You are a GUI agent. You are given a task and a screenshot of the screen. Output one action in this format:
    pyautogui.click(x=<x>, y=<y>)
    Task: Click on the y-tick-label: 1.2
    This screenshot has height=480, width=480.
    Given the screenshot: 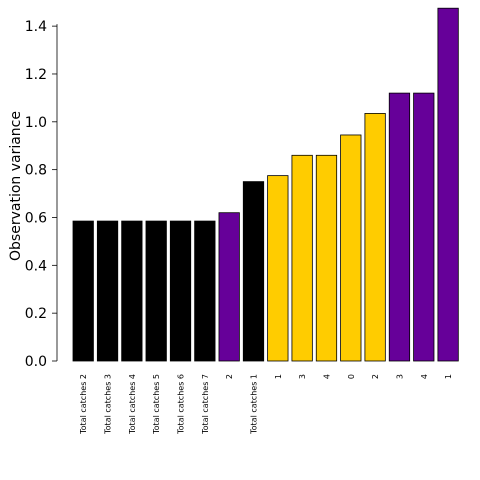 What is the action you would take?
    pyautogui.click(x=36, y=75)
    